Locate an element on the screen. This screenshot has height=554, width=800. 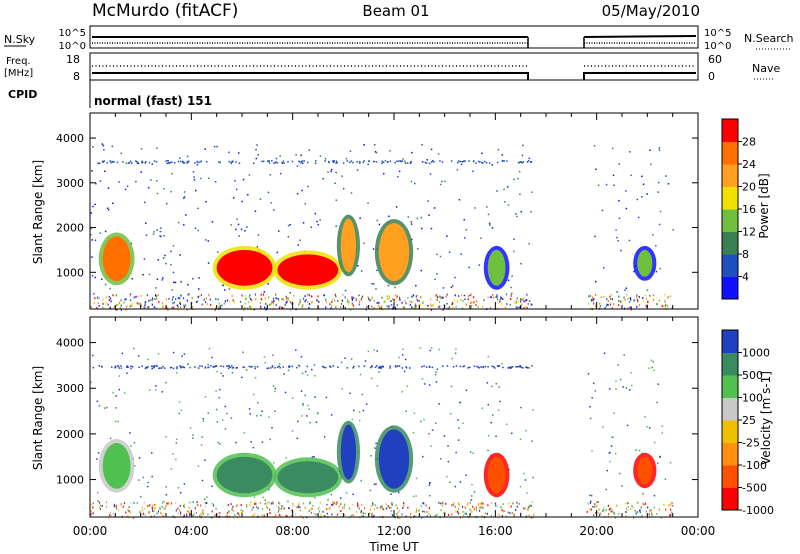
power-colorbar-tick-label: 8 is located at coordinates (745, 254).